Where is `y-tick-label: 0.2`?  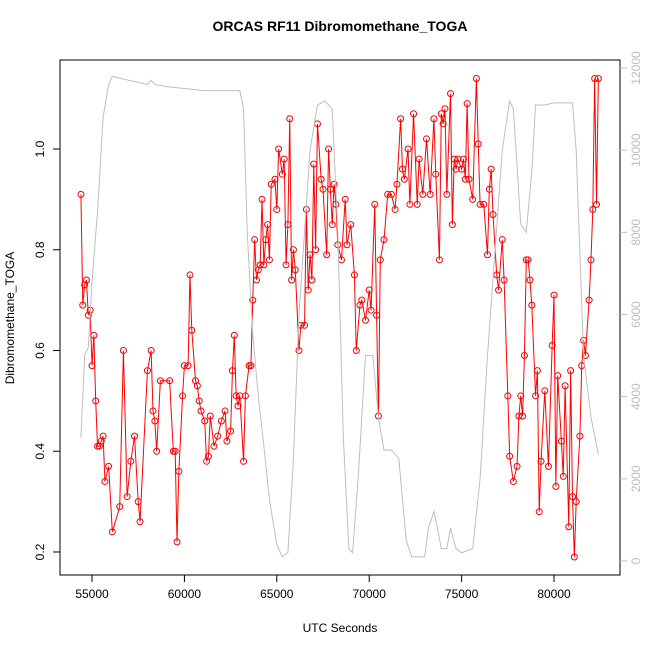 y-tick-label: 0.2 is located at coordinates (40, 551).